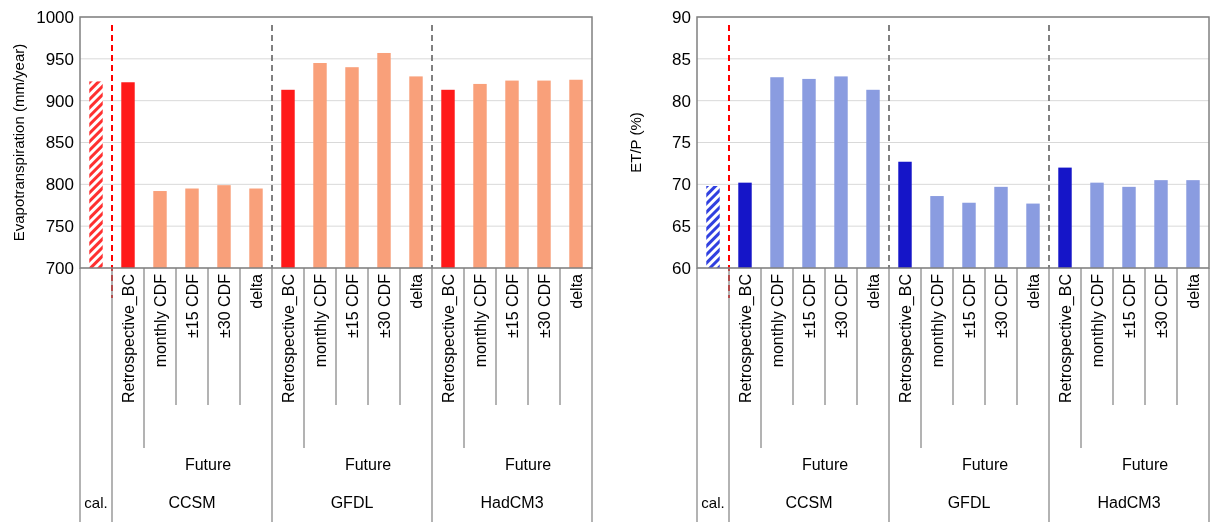 This screenshot has width=1213, height=522. I want to click on y-tick-label: 80, so click(681, 101).